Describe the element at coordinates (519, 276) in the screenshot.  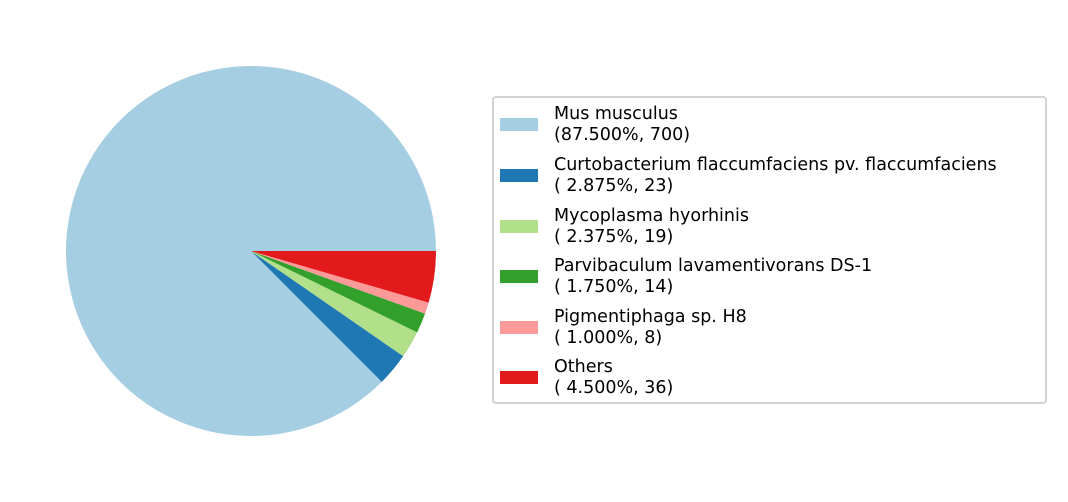
I see `legend-swatch-parvibaculum` at that location.